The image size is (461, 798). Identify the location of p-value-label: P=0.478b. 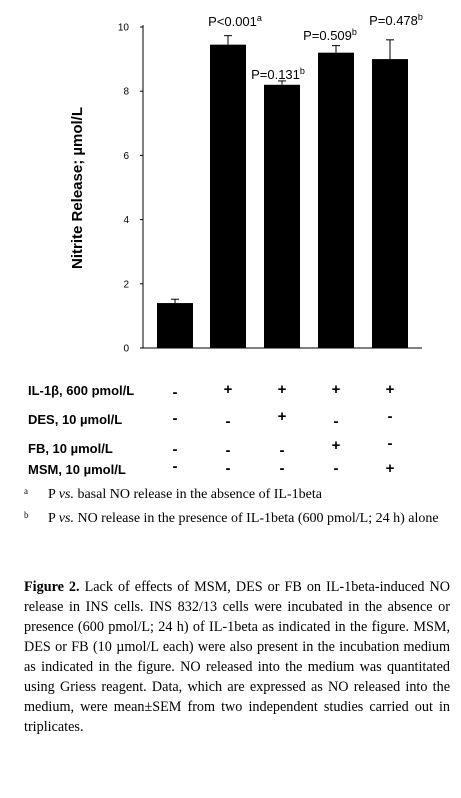
(396, 20).